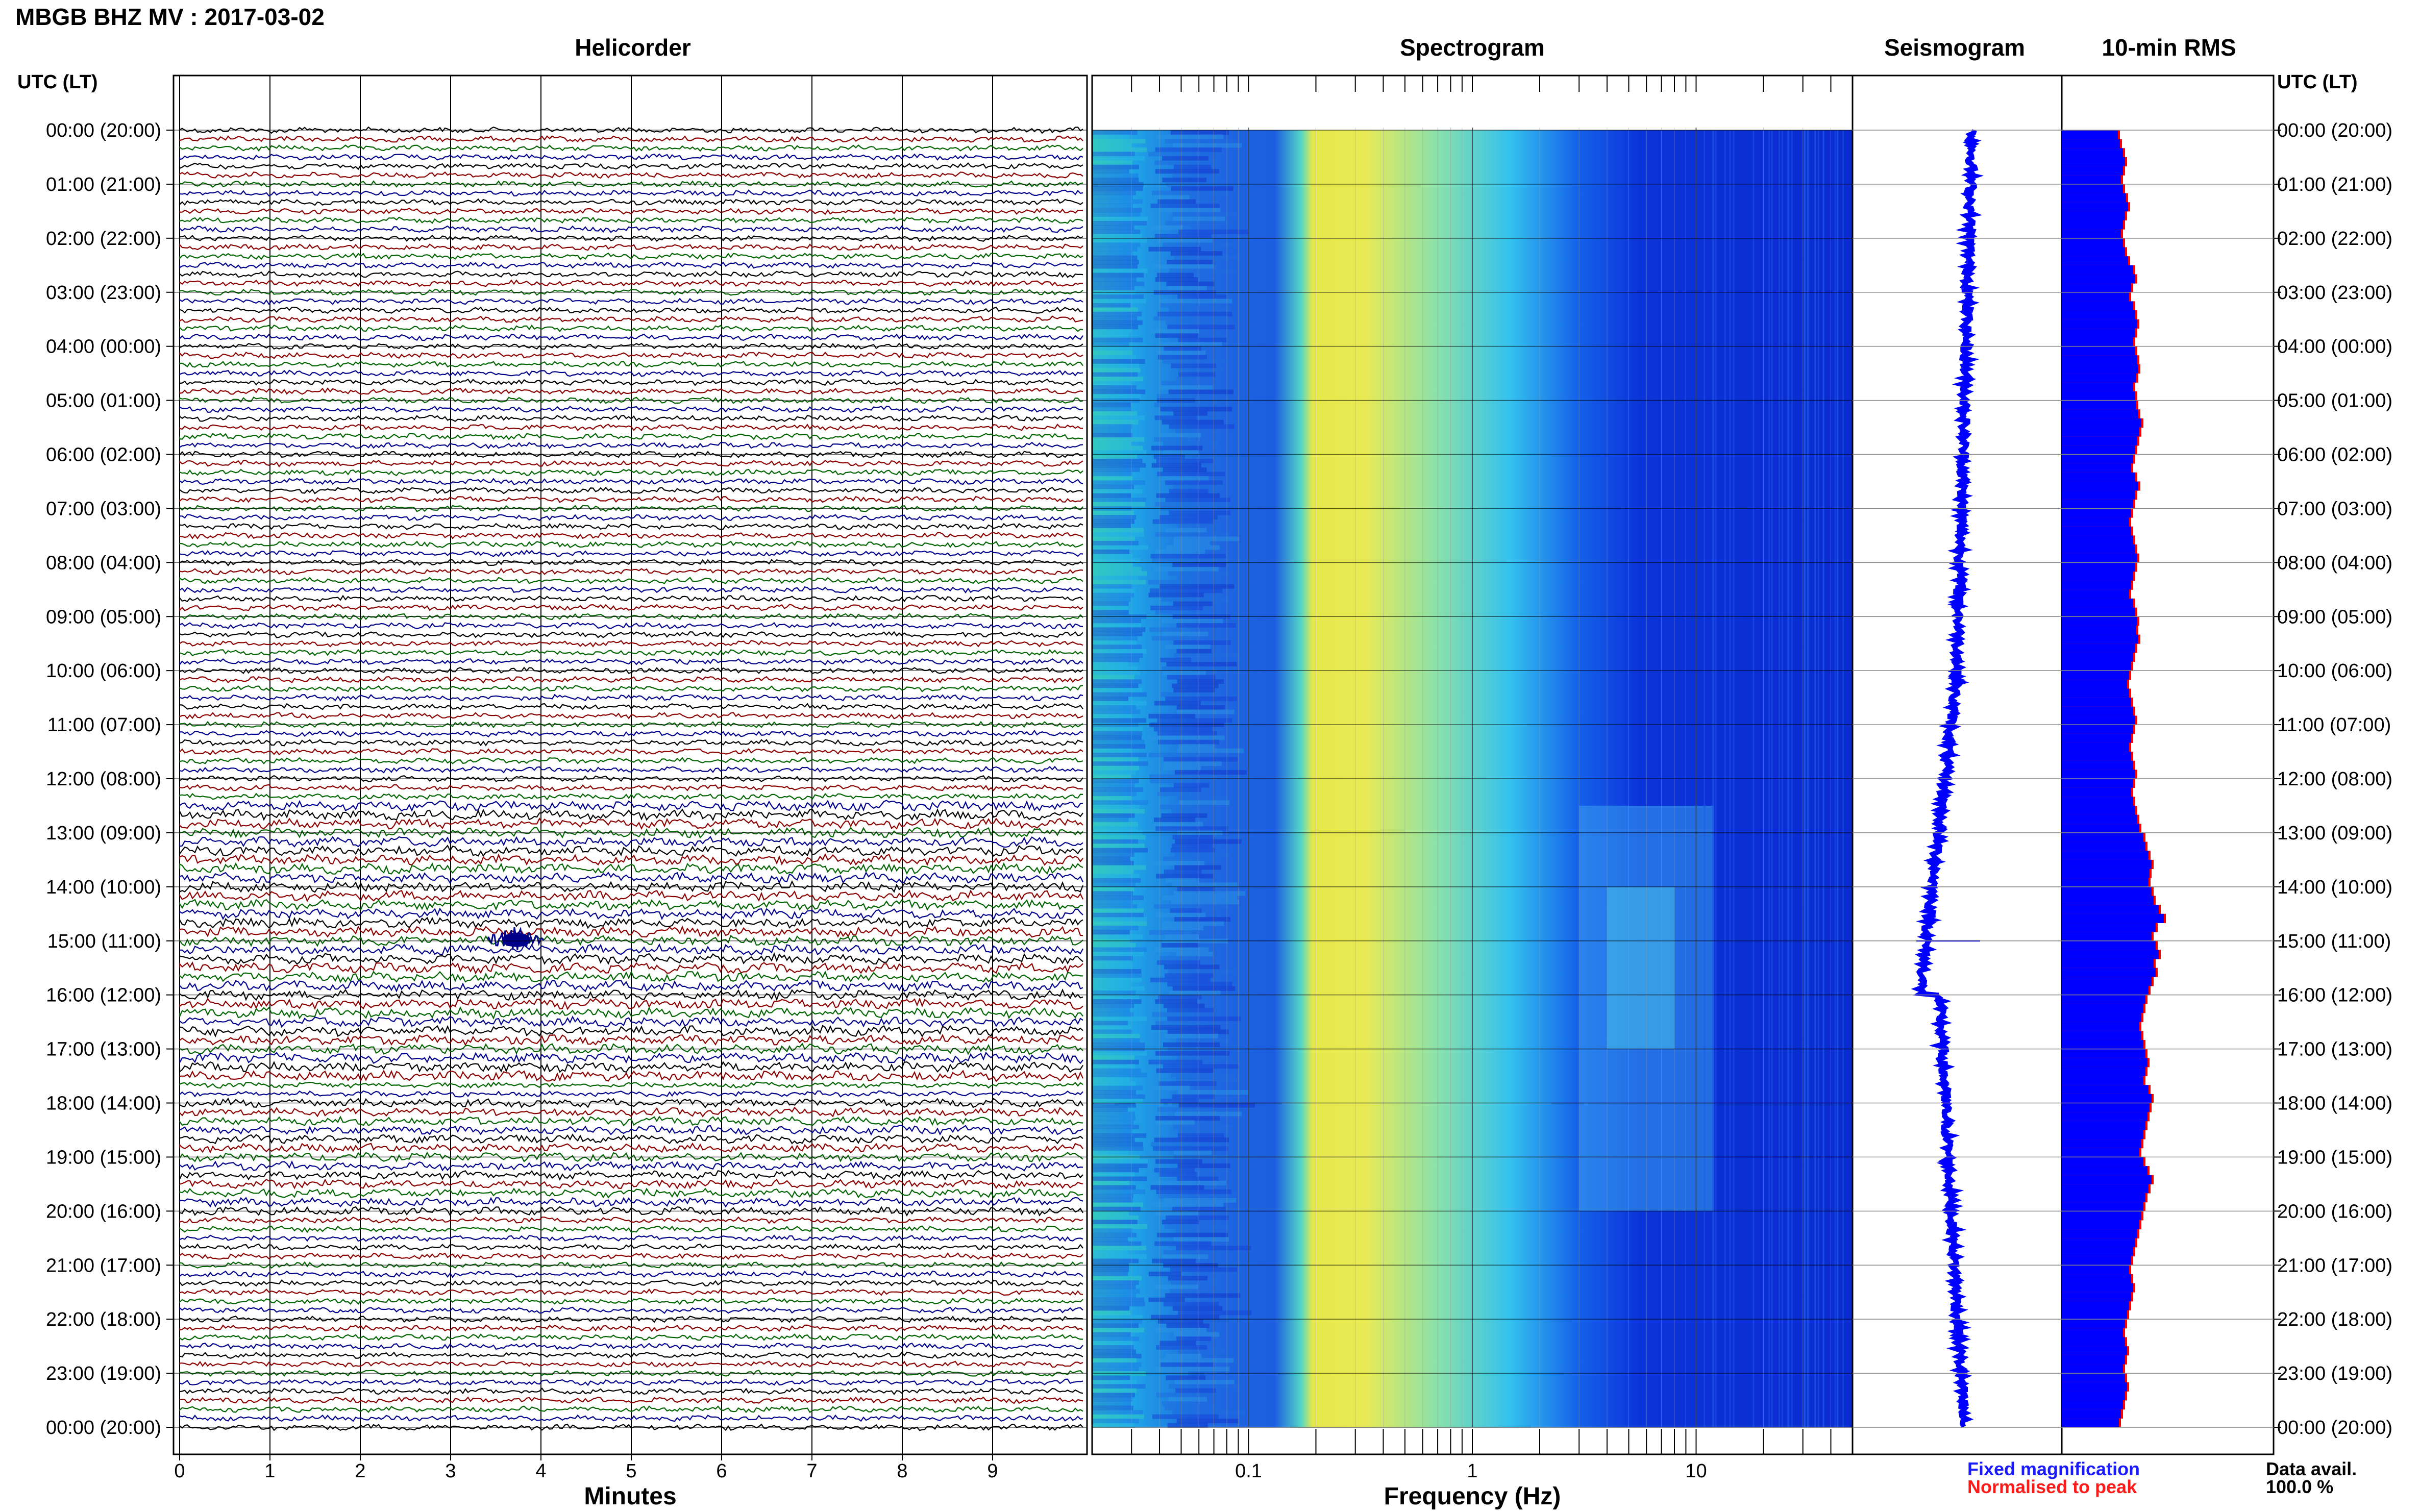 The height and width of the screenshot is (1512, 2419). What do you see at coordinates (2334, 563) in the screenshot?
I see `time-label-right: 08:00 (04:00)` at bounding box center [2334, 563].